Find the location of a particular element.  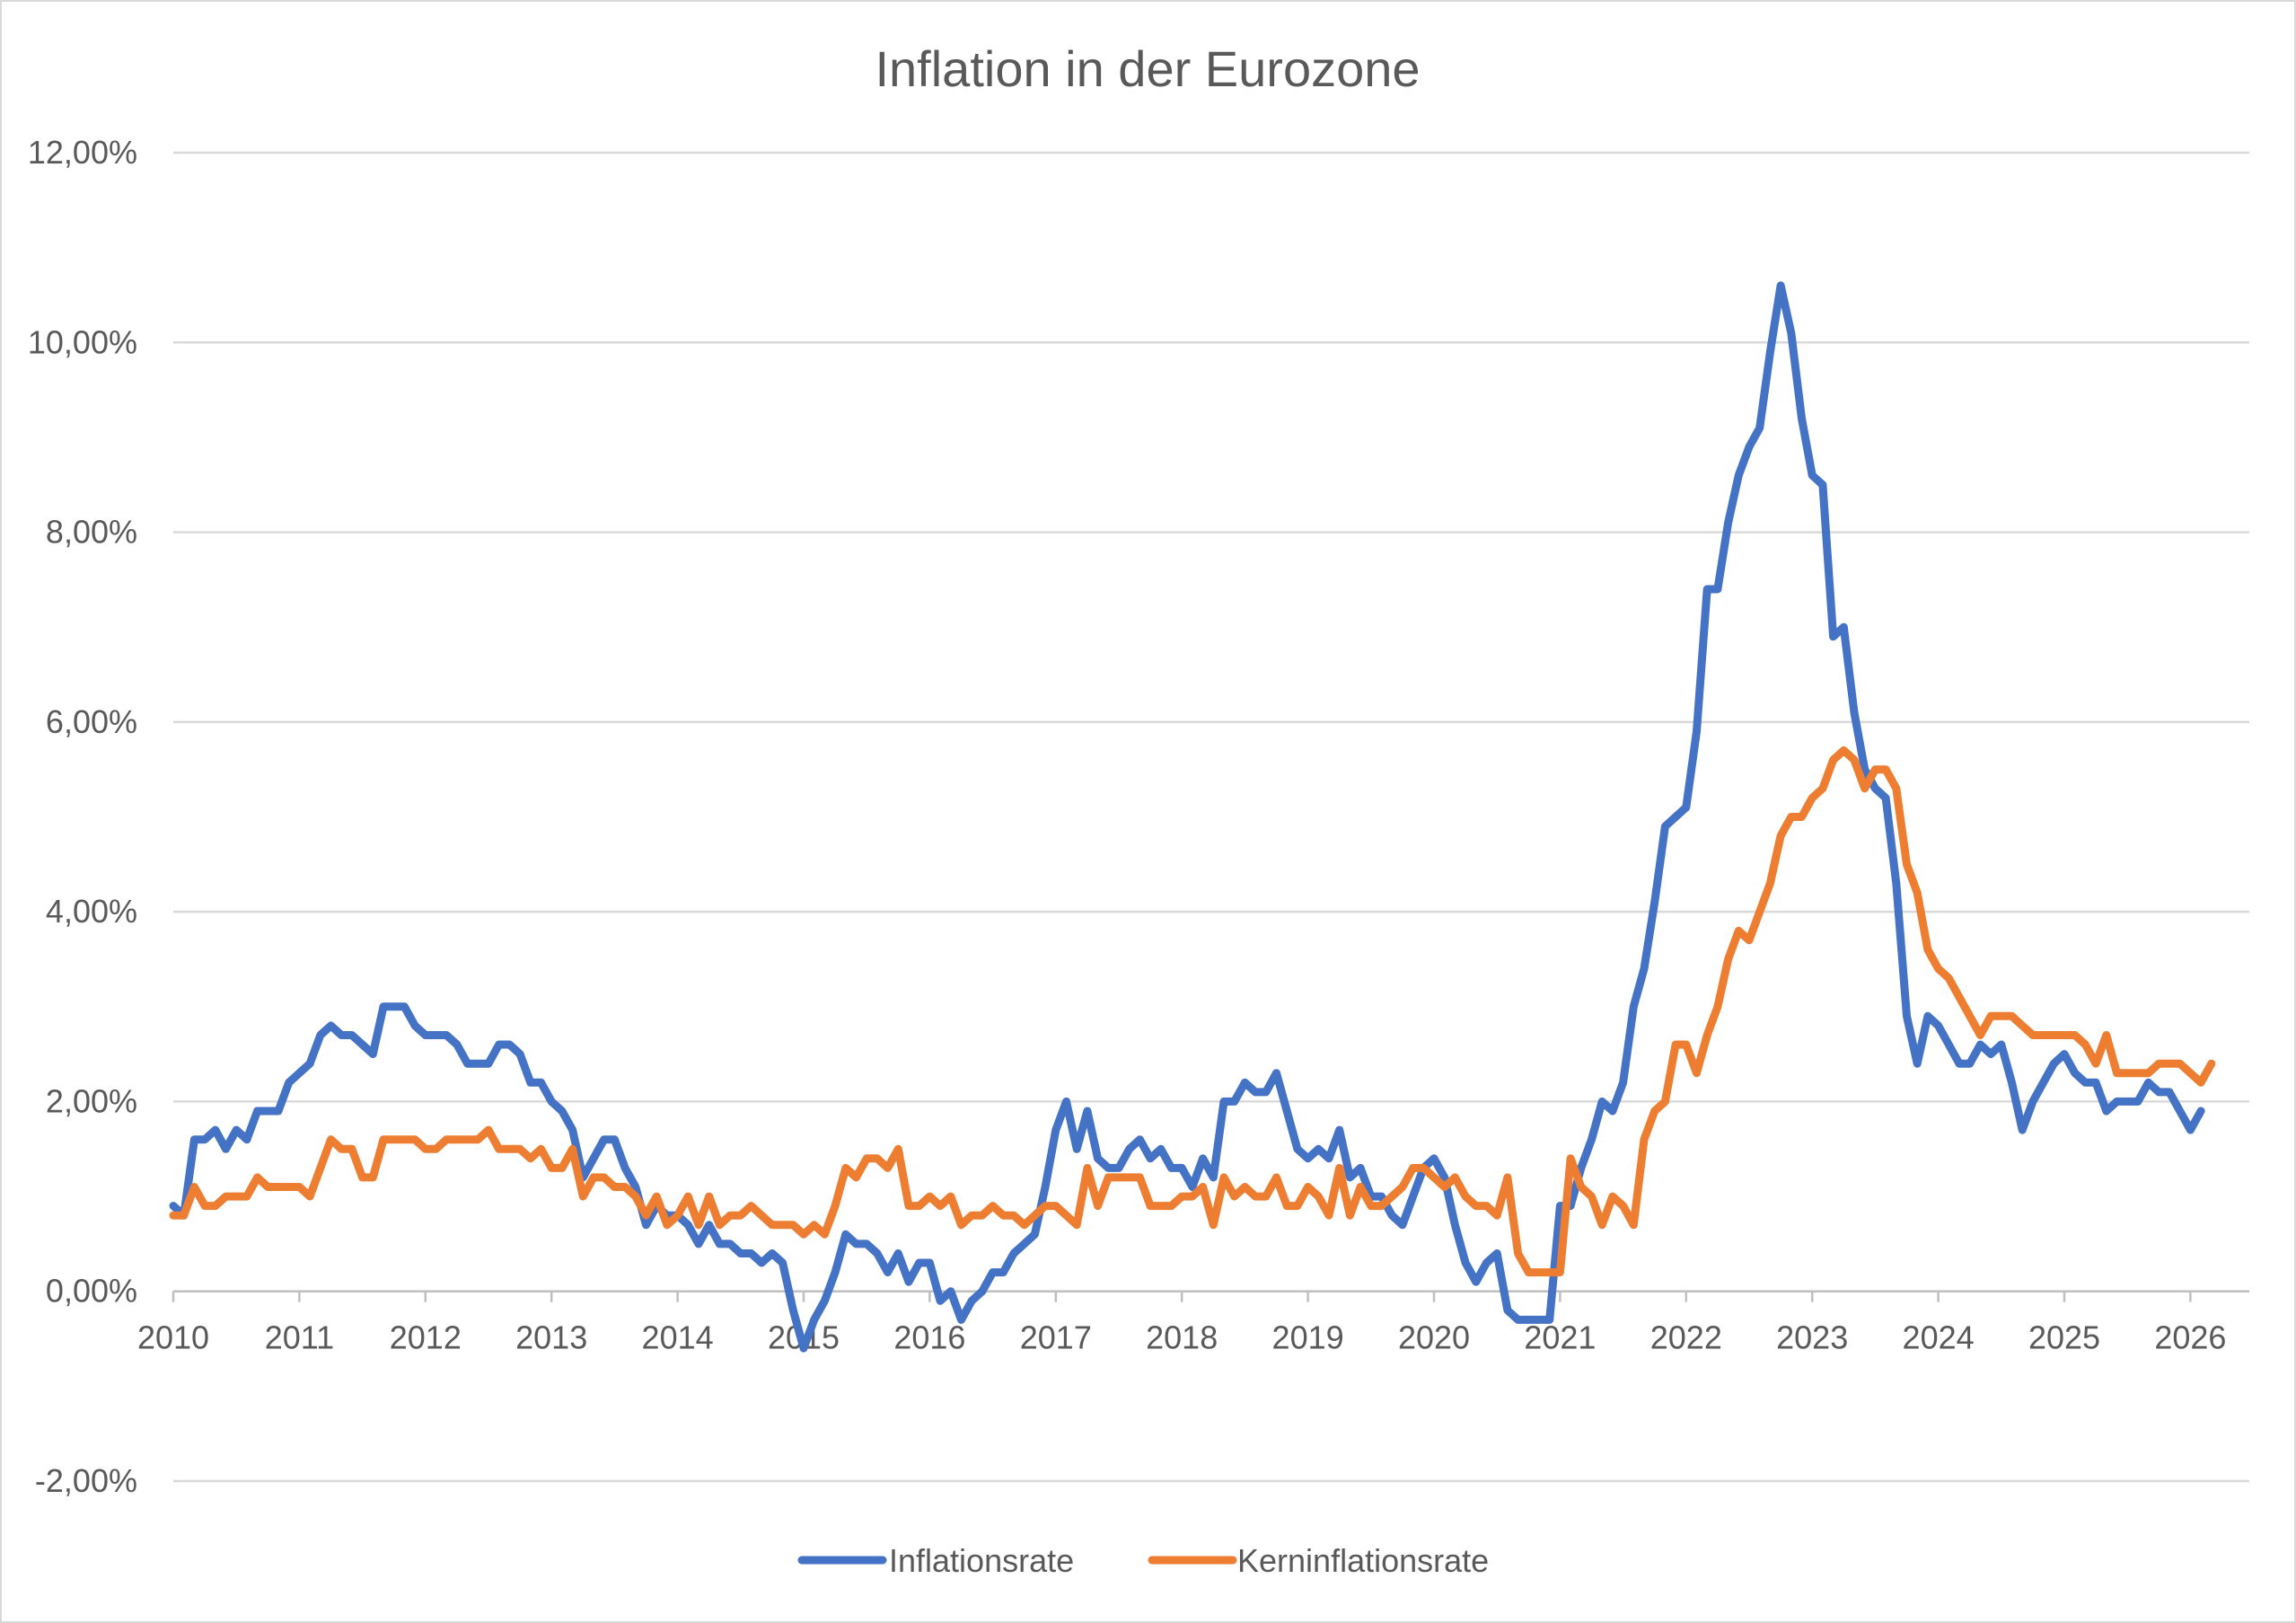

x-tick-label: 2023 is located at coordinates (1812, 1337).